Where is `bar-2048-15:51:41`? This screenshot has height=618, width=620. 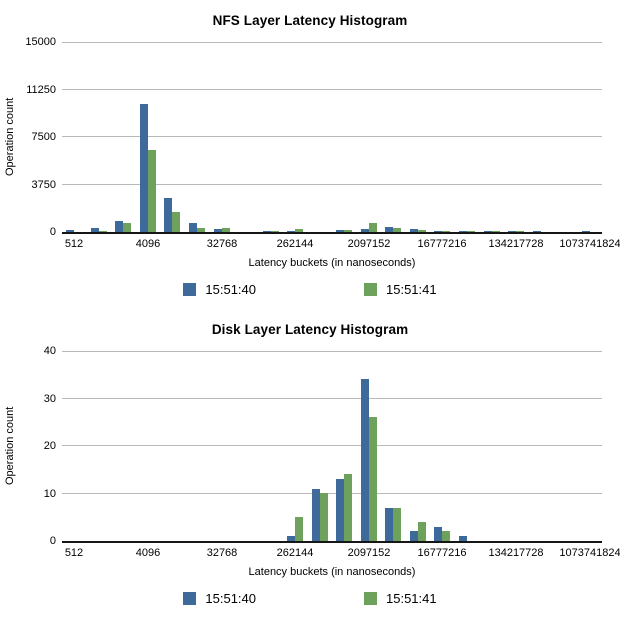
bar-2048-15:51:41 is located at coordinates (127, 227).